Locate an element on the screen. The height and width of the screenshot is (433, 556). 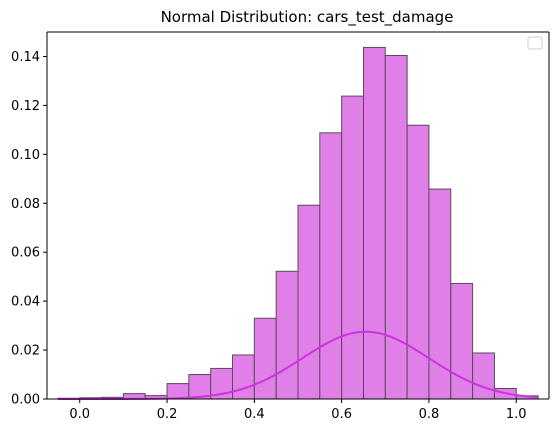
x-tick-label: 0.0 is located at coordinates (79, 414).